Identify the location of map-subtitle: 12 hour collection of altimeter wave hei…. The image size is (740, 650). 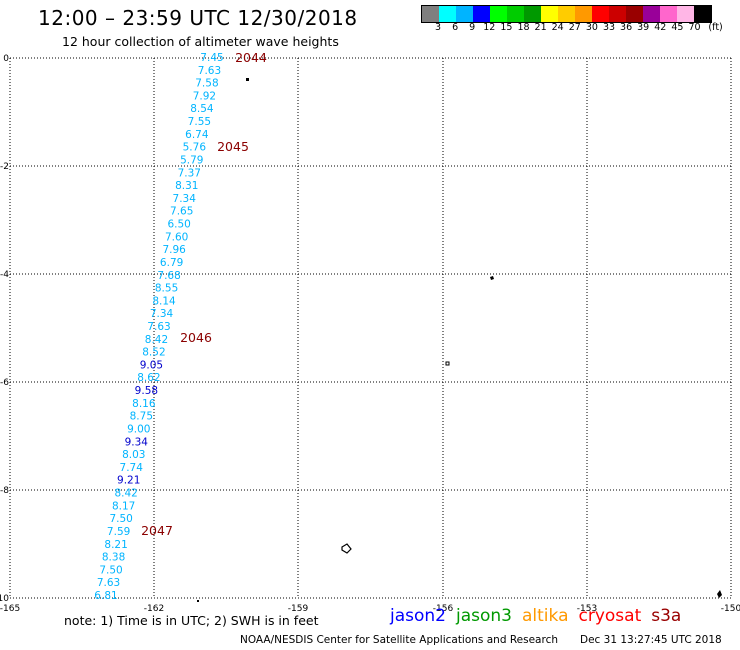
(200, 41).